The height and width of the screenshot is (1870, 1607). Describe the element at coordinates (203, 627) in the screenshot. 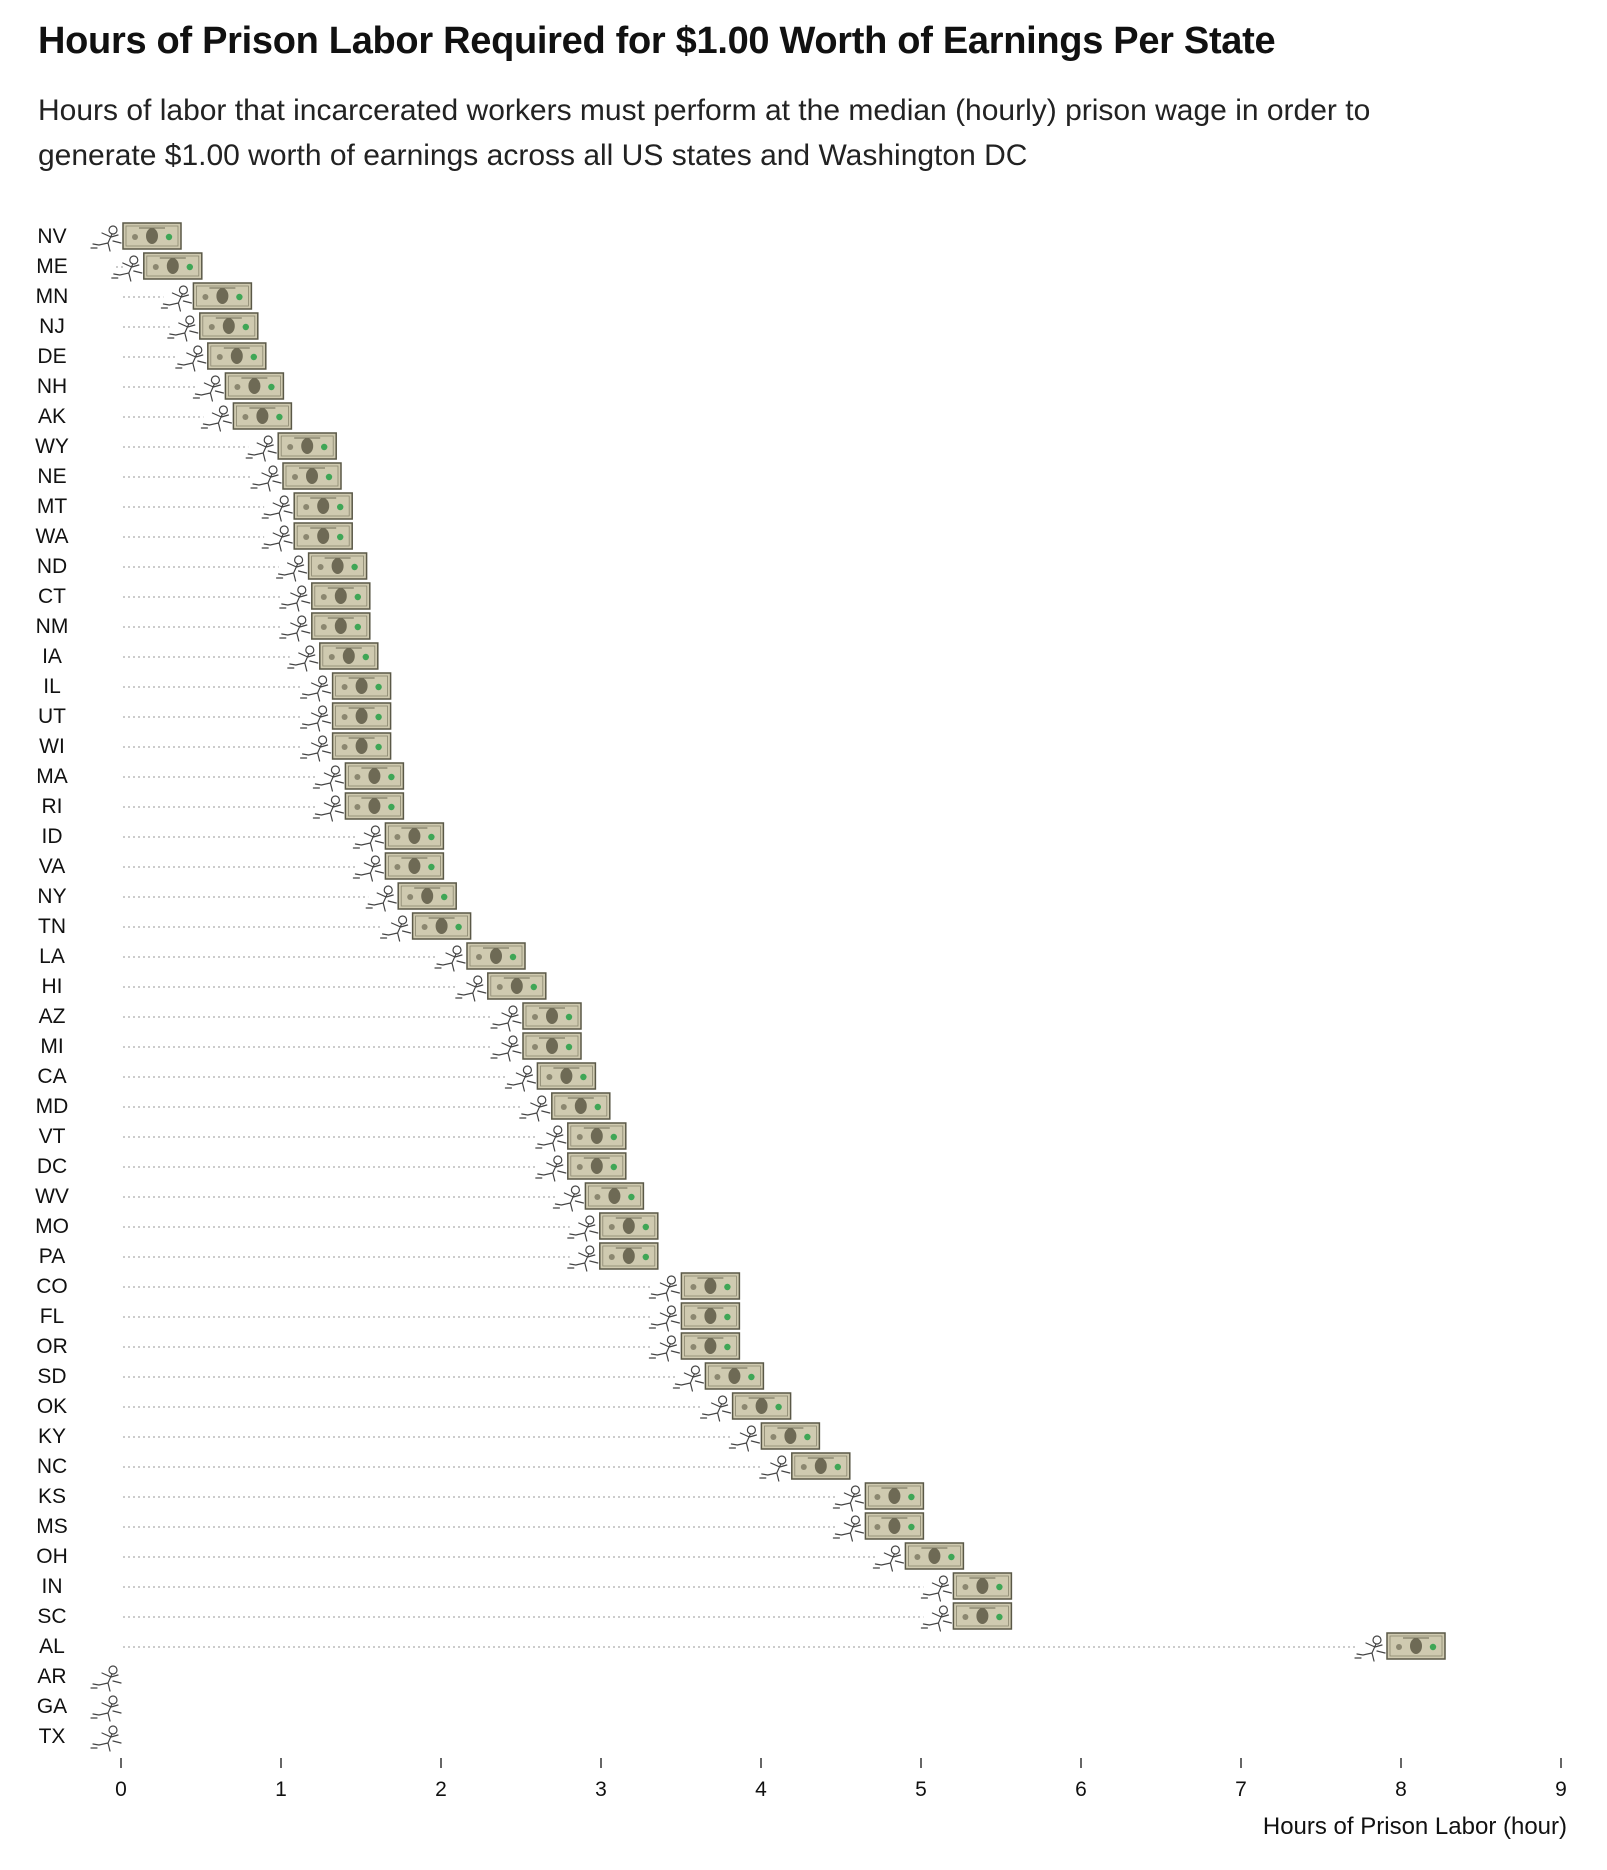

I see `chart-row: NM` at that location.